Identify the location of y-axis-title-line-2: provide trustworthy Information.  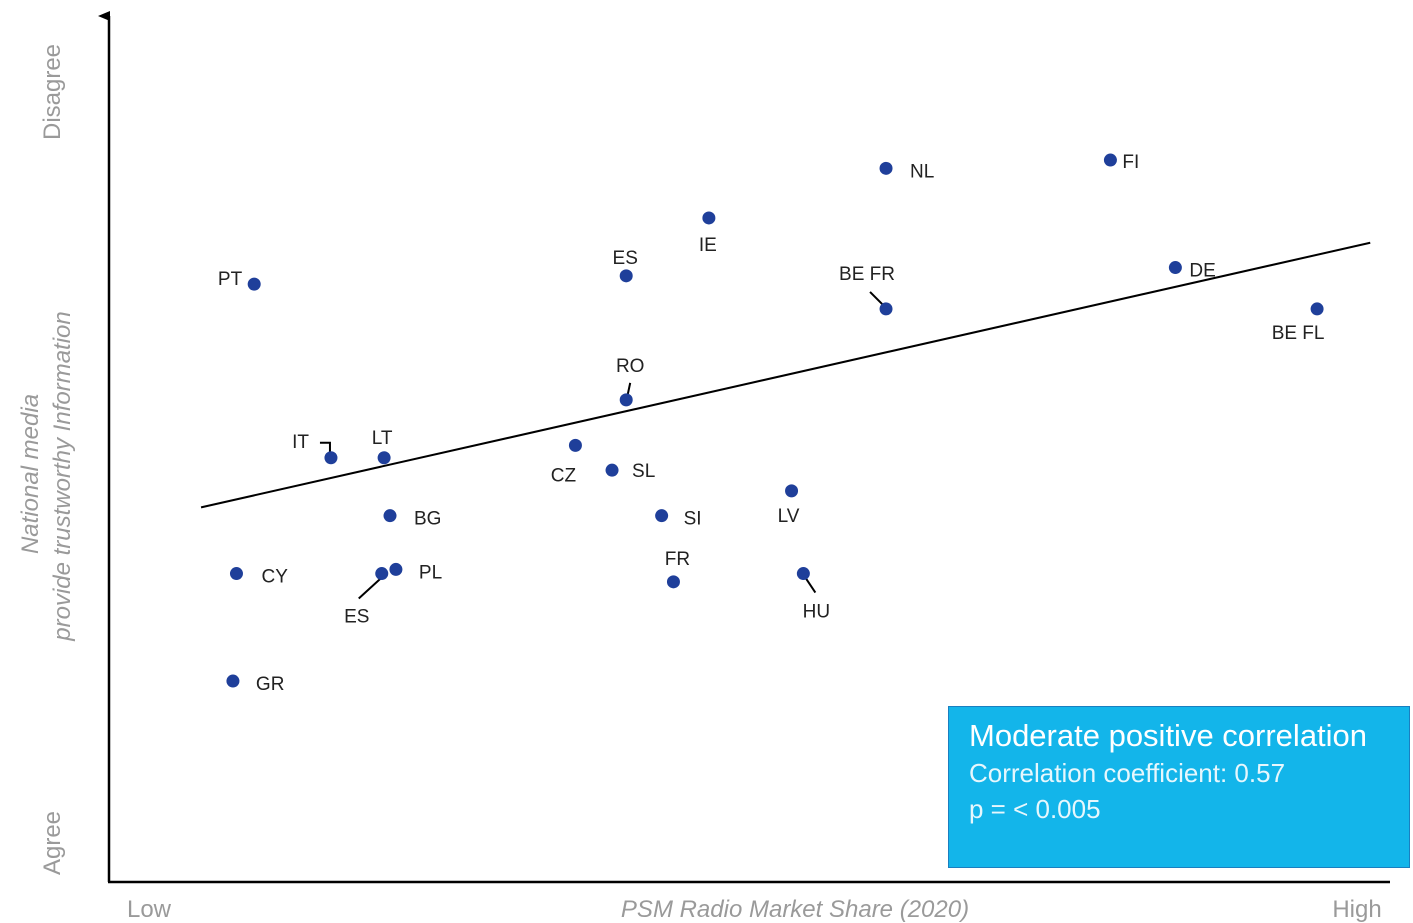
(62, 476).